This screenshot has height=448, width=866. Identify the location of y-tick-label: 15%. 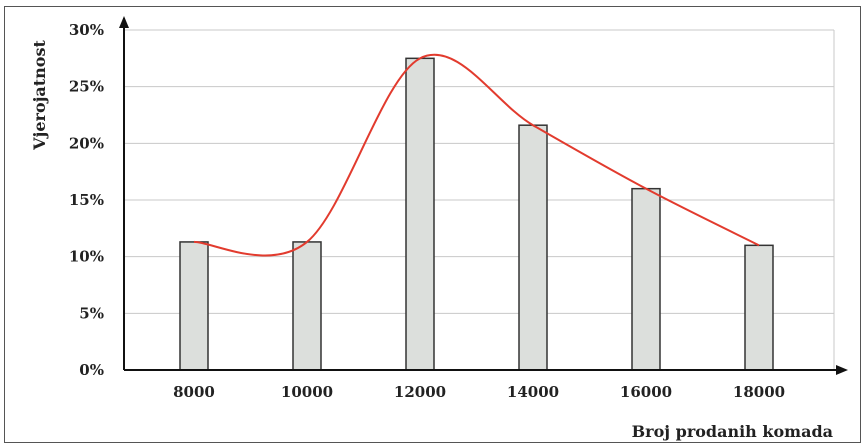
(86, 200).